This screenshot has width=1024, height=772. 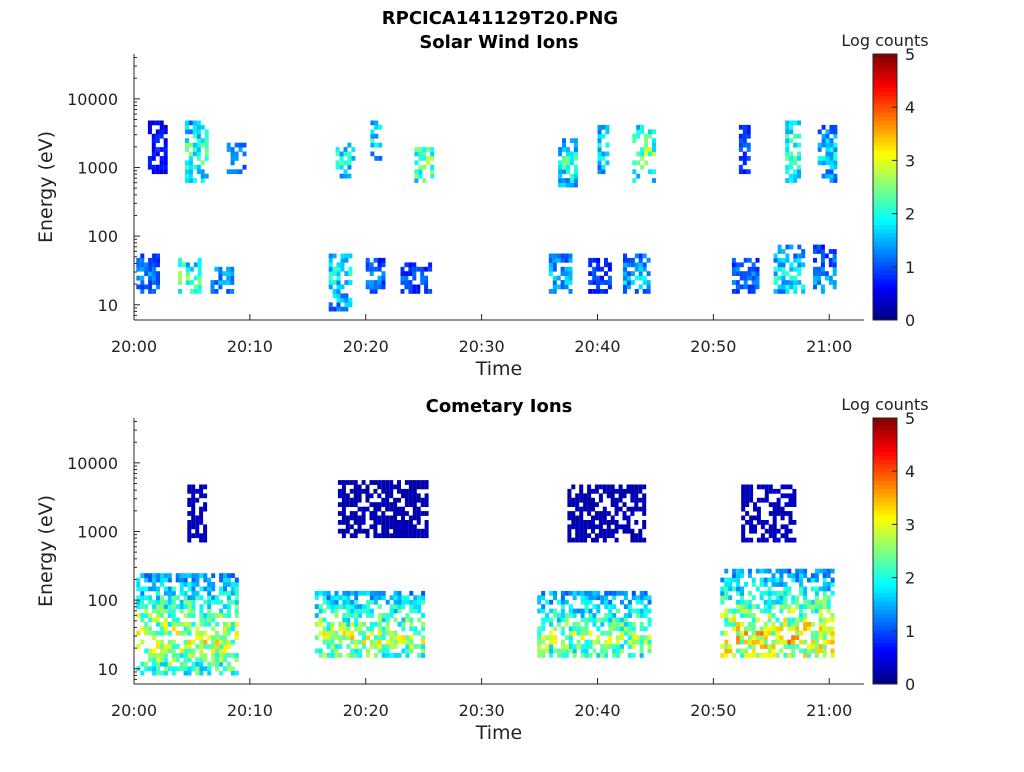 I want to click on y-tick-label: 10000, so click(x=92, y=99).